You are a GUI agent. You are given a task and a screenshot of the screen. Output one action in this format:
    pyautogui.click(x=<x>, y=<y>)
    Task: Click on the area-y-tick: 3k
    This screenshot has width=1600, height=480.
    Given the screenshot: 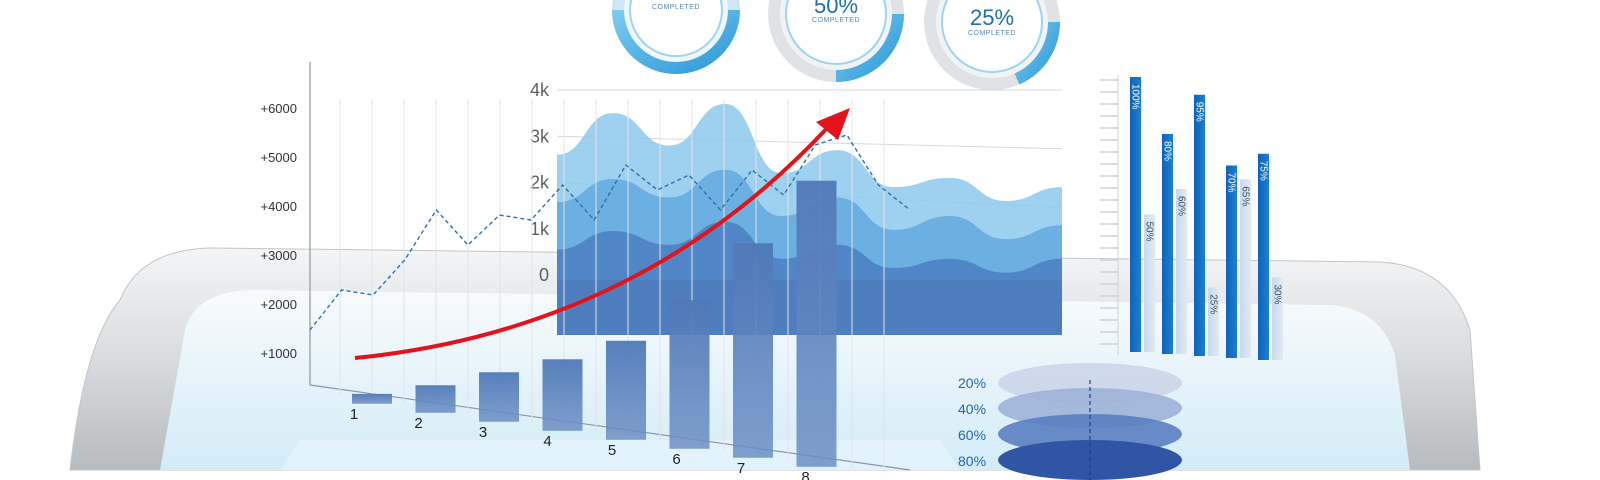 What is the action you would take?
    pyautogui.click(x=540, y=136)
    